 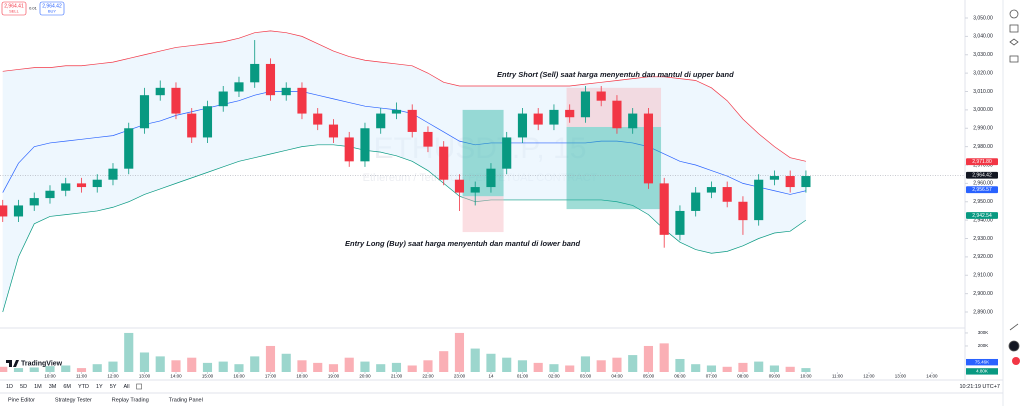 What do you see at coordinates (99, 387) in the screenshot?
I see `timeframe-button: 1Y` at bounding box center [99, 387].